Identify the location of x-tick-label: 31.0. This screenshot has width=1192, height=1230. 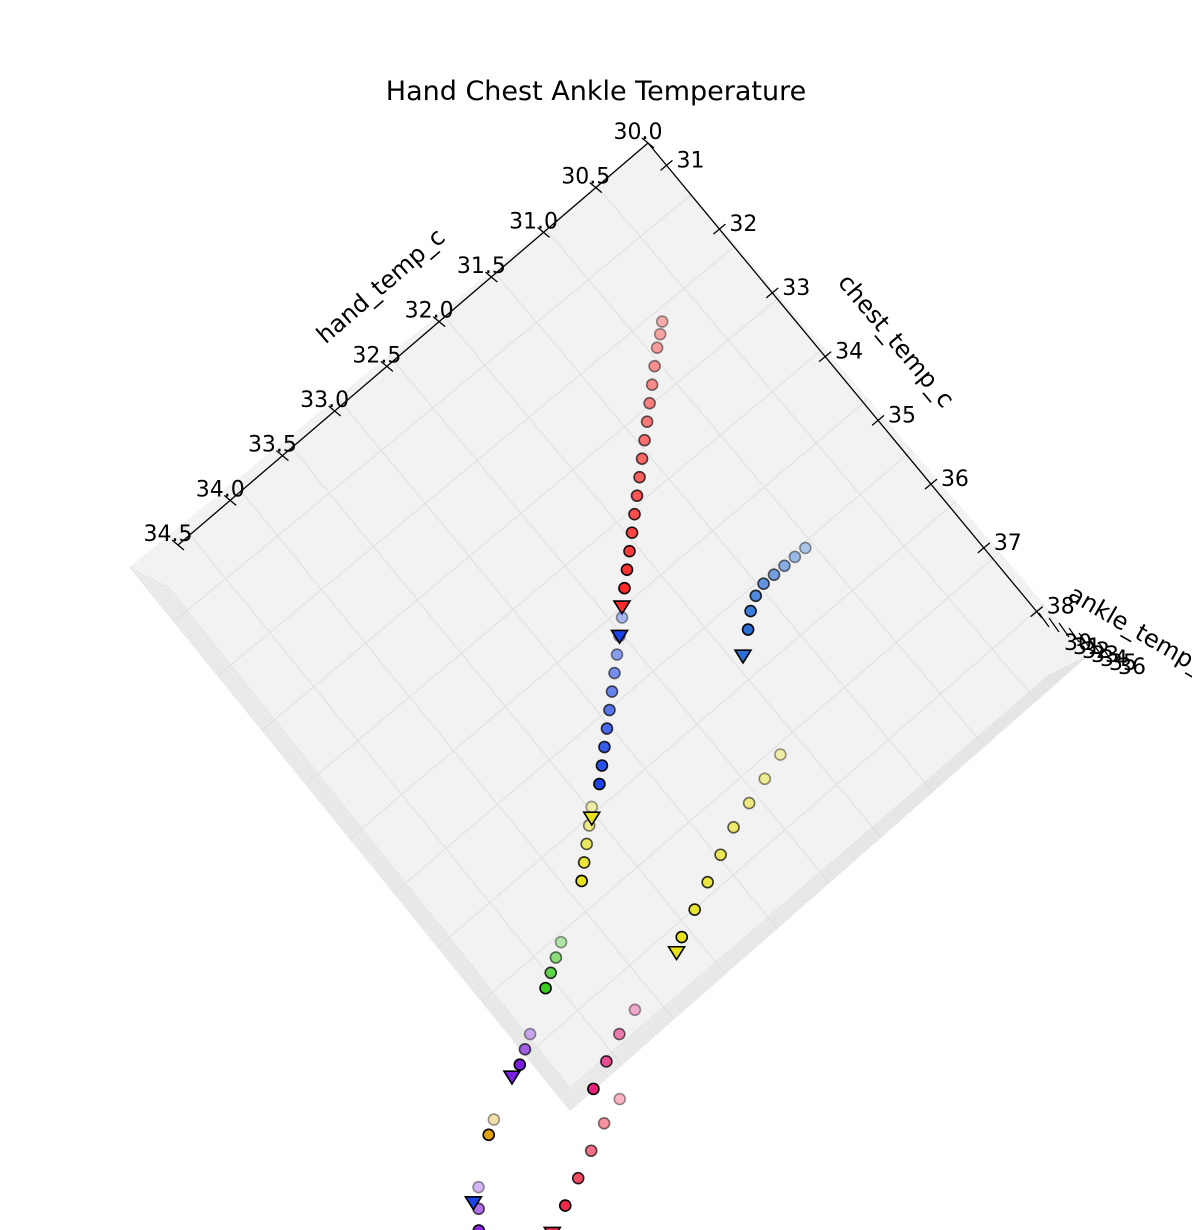
(533, 221).